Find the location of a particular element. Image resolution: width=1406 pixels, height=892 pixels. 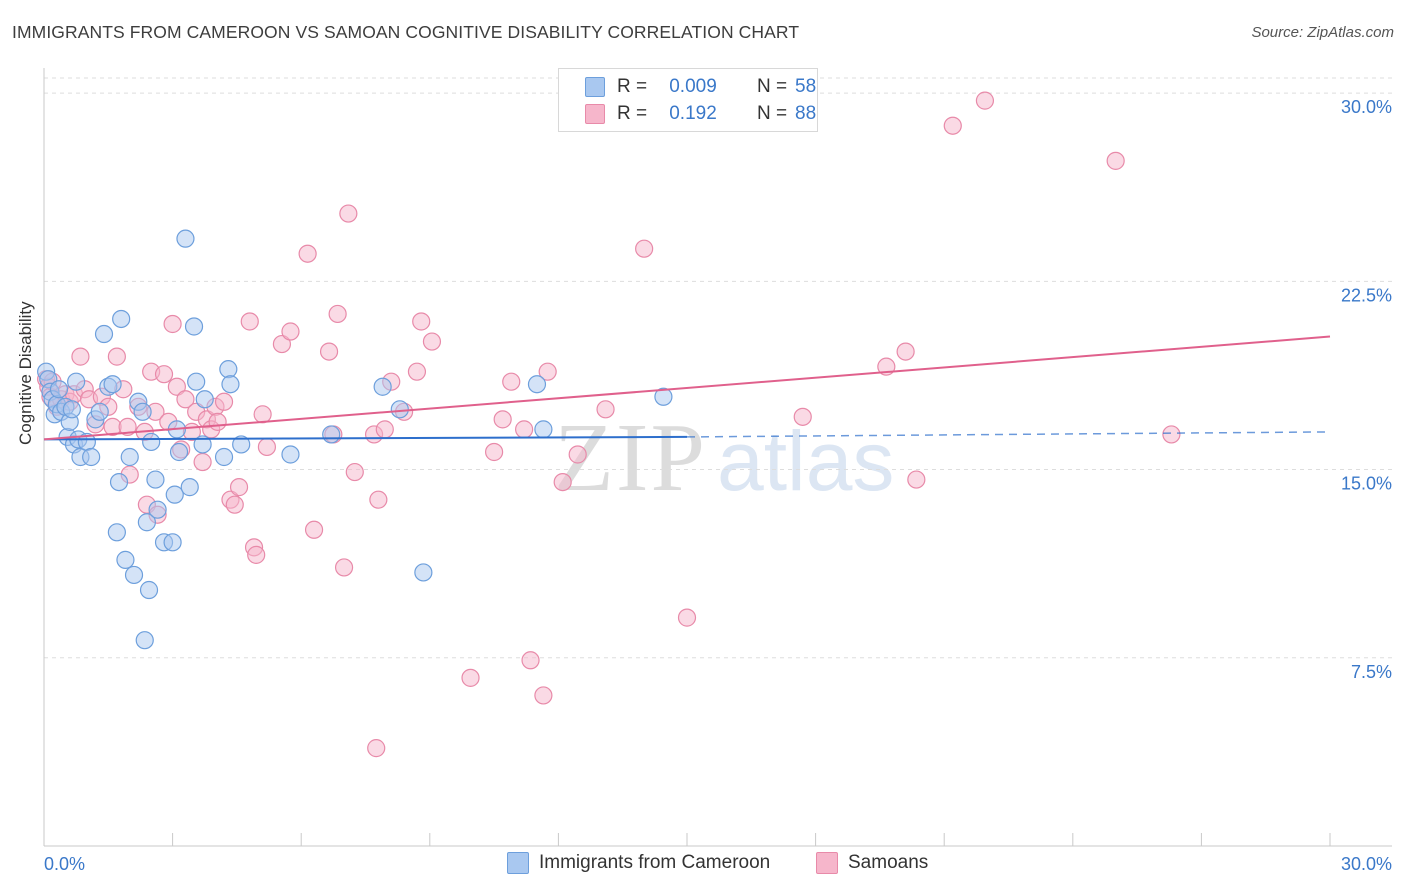

series-legend: Immigrants from Cameroon Samoans is located at coordinates (703, 864).